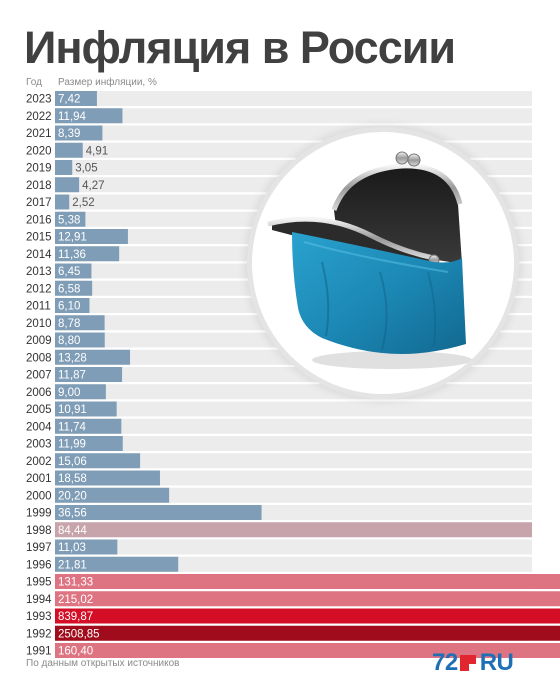  I want to click on bar-2007, so click(89, 374).